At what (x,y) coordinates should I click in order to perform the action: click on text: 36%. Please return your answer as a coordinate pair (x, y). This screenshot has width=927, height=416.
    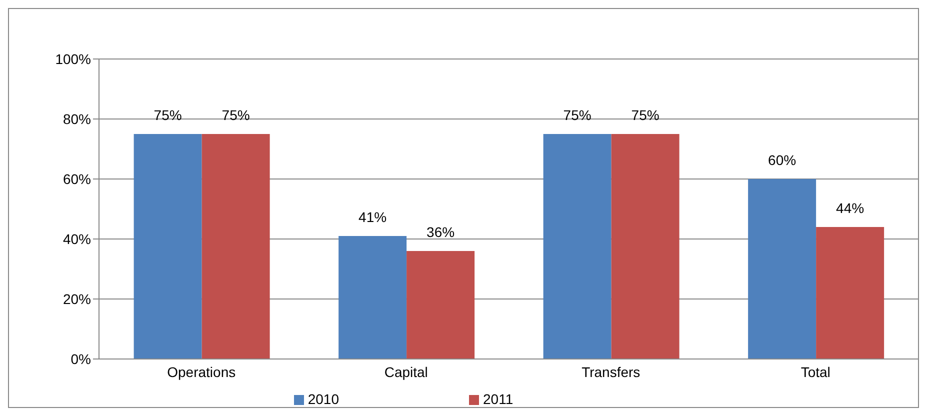
    Looking at the image, I should click on (440, 232).